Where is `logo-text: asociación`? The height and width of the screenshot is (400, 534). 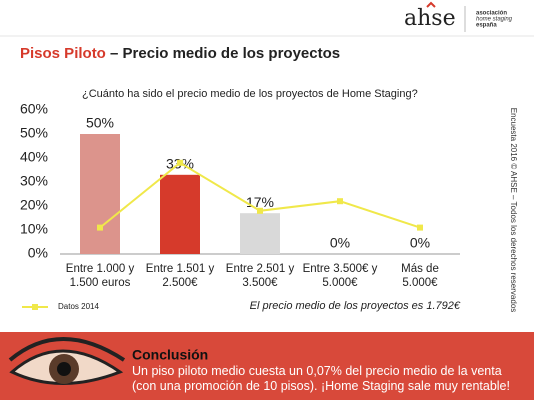
logo-text: asociación is located at coordinates (491, 14).